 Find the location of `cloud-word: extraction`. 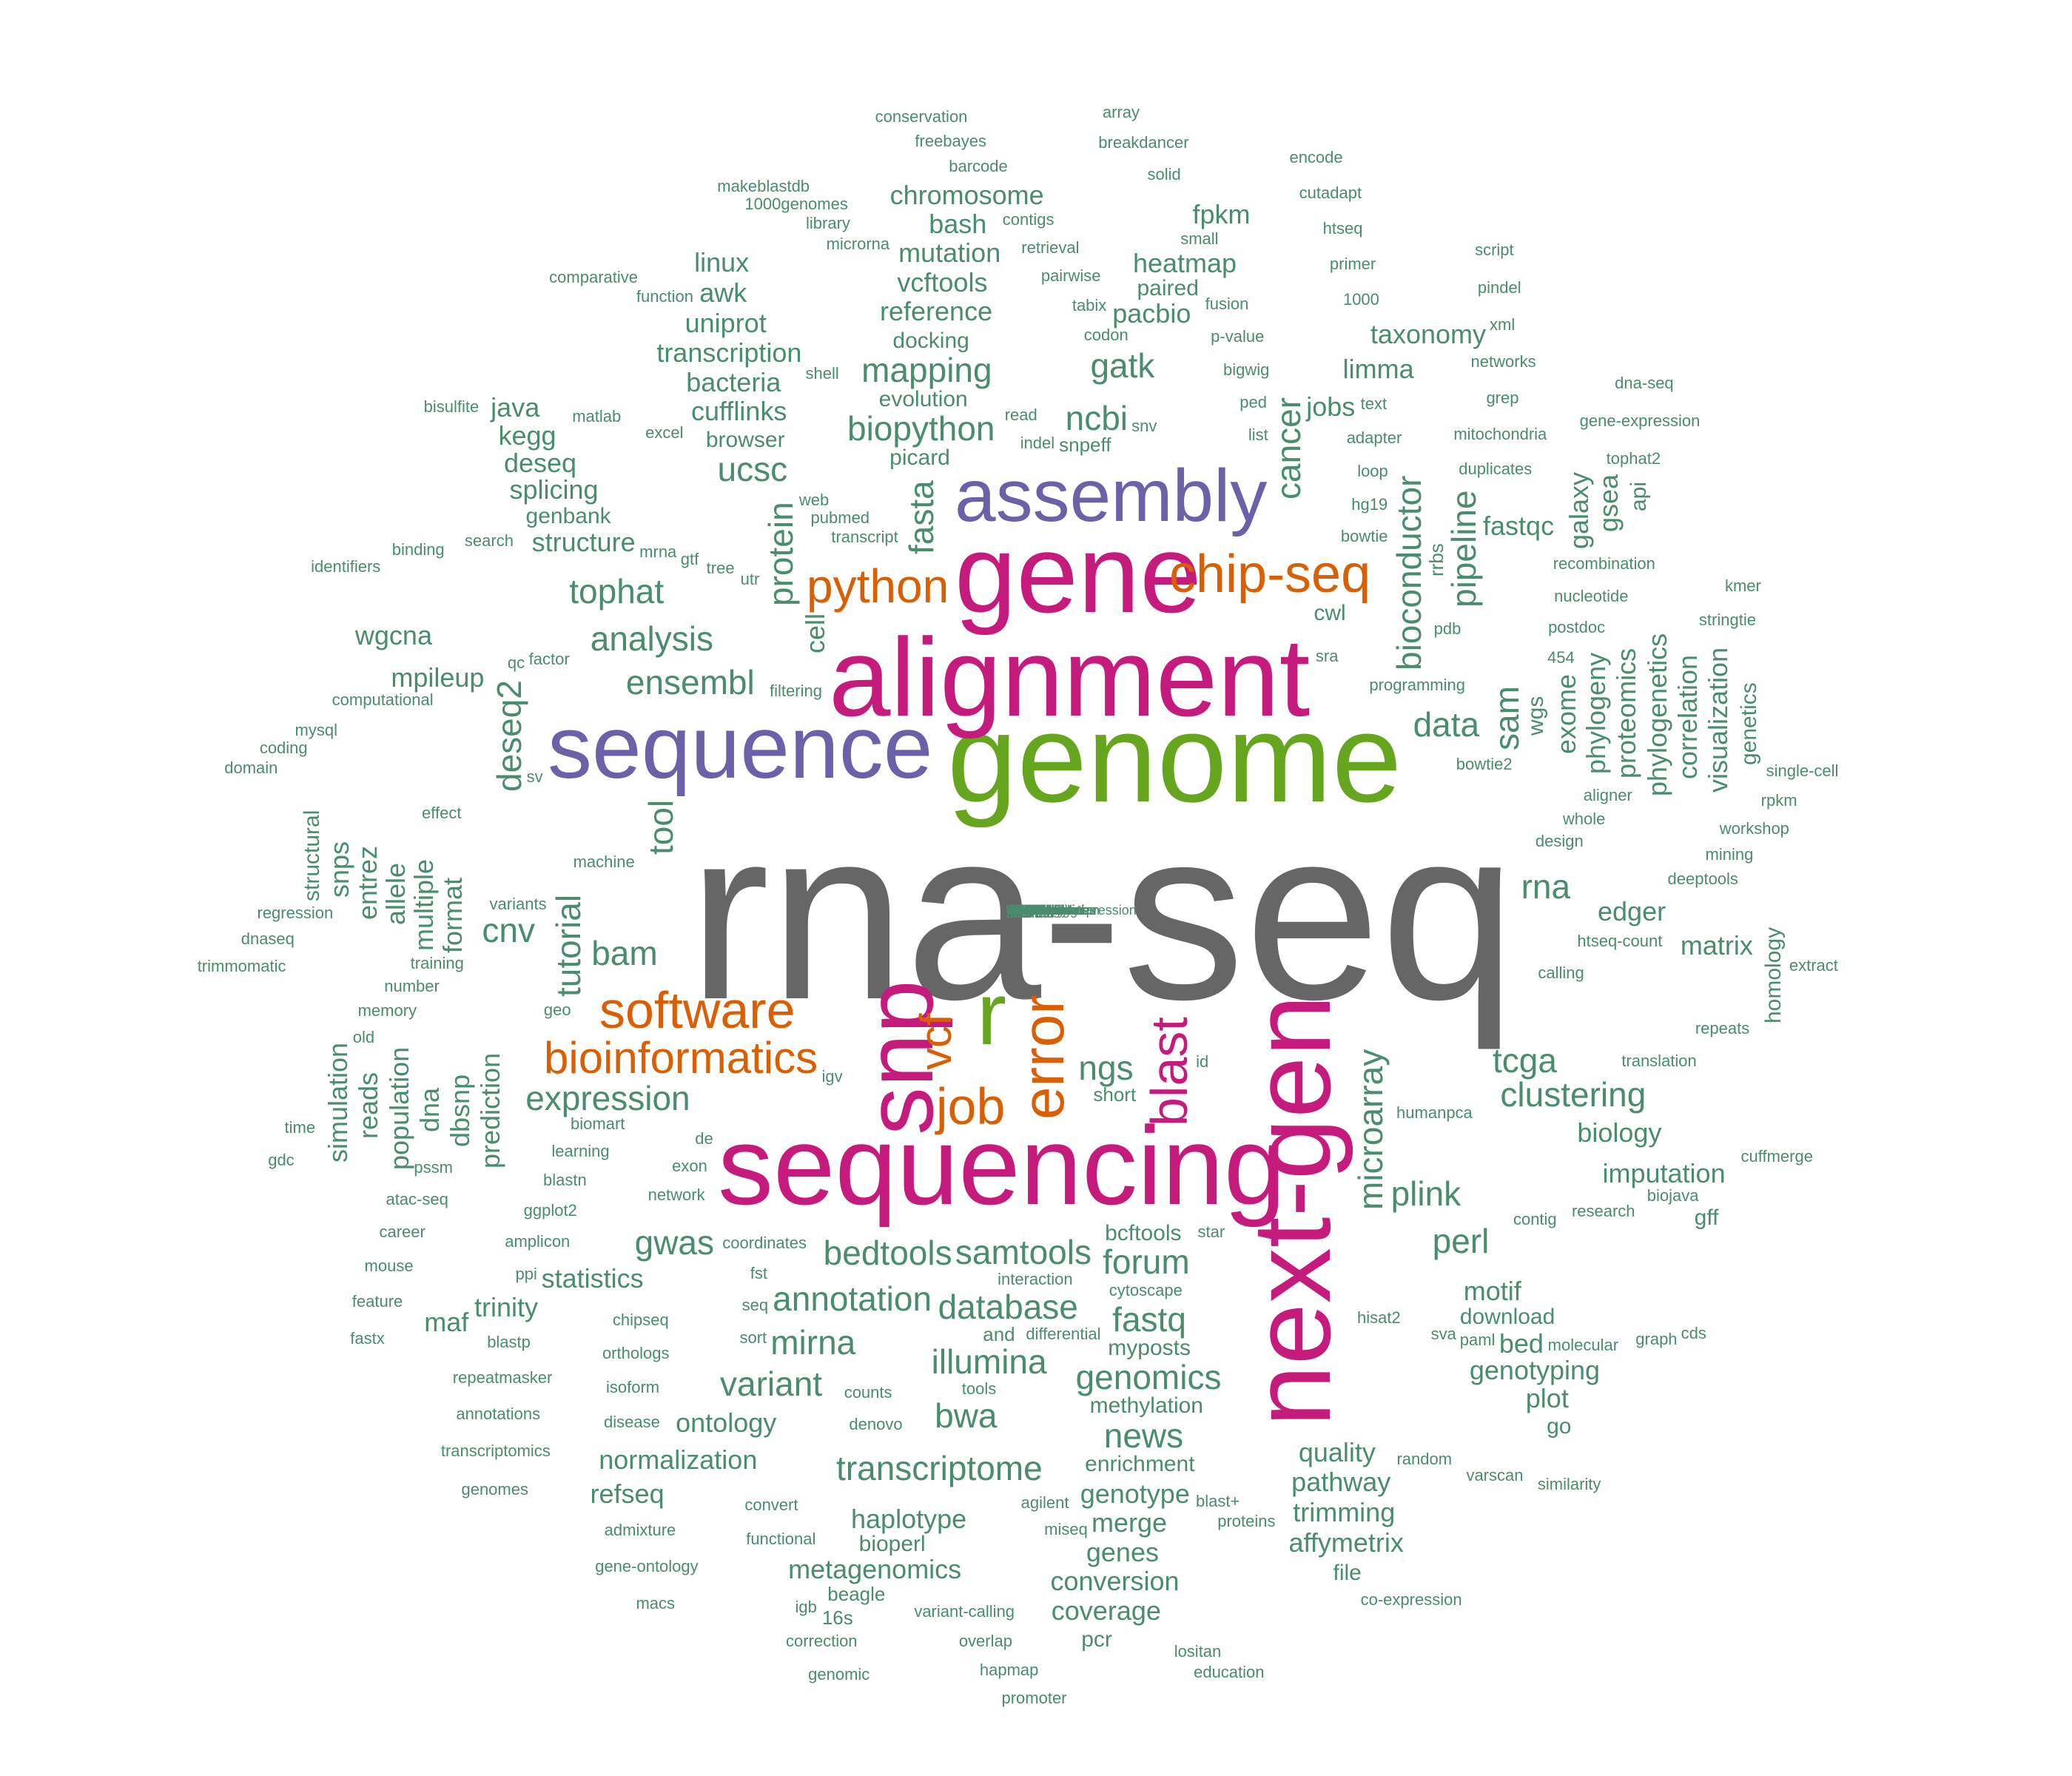

cloud-word: extraction is located at coordinates (1035, 910).